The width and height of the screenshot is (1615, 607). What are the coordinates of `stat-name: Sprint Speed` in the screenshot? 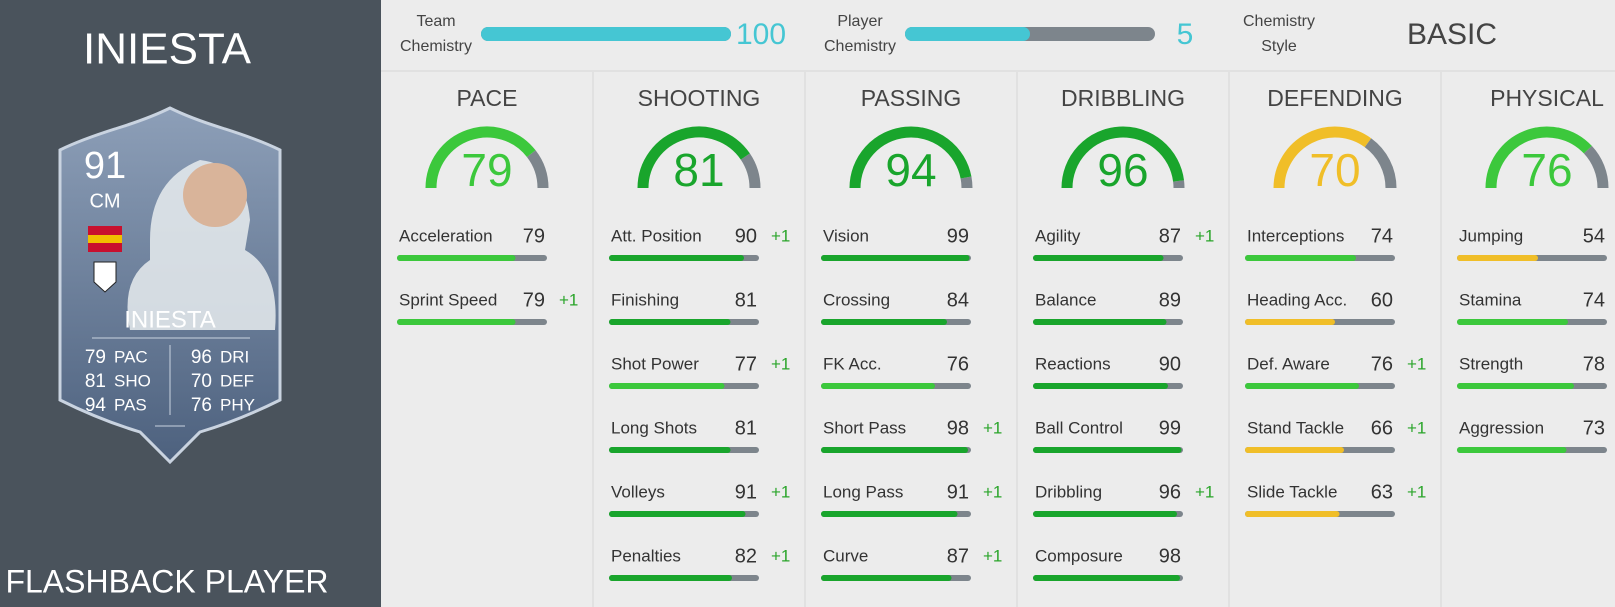 It's located at (448, 299).